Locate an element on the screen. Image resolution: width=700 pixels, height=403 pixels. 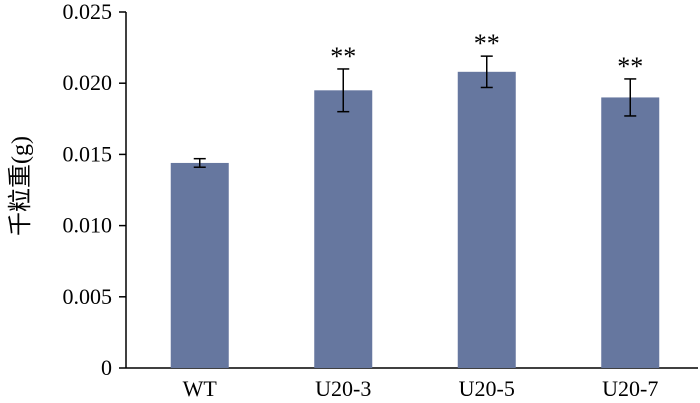
y-tick-label: 0.020 is located at coordinates (88, 82).